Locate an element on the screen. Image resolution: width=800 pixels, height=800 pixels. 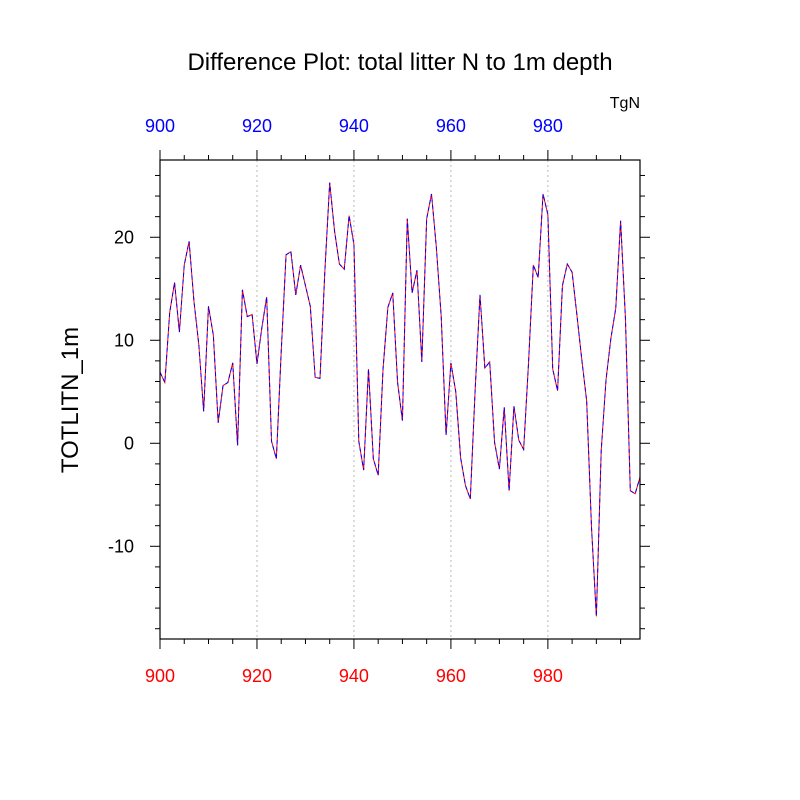
bottom-x-tick-label: 980 is located at coordinates (548, 676).